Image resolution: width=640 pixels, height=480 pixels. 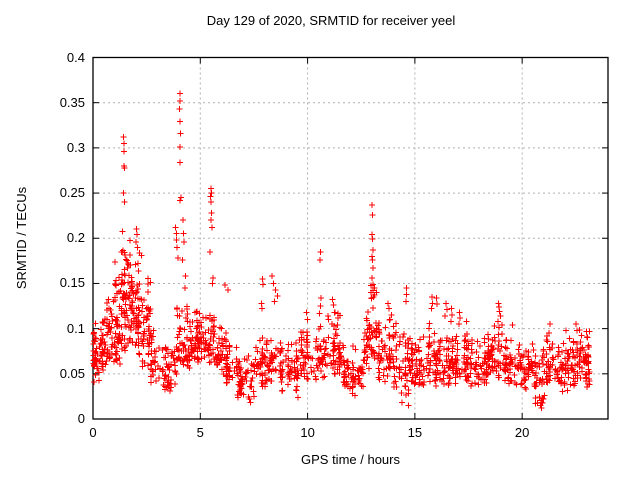 I want to click on x-axis-label: GPS time / hours, so click(x=350, y=459).